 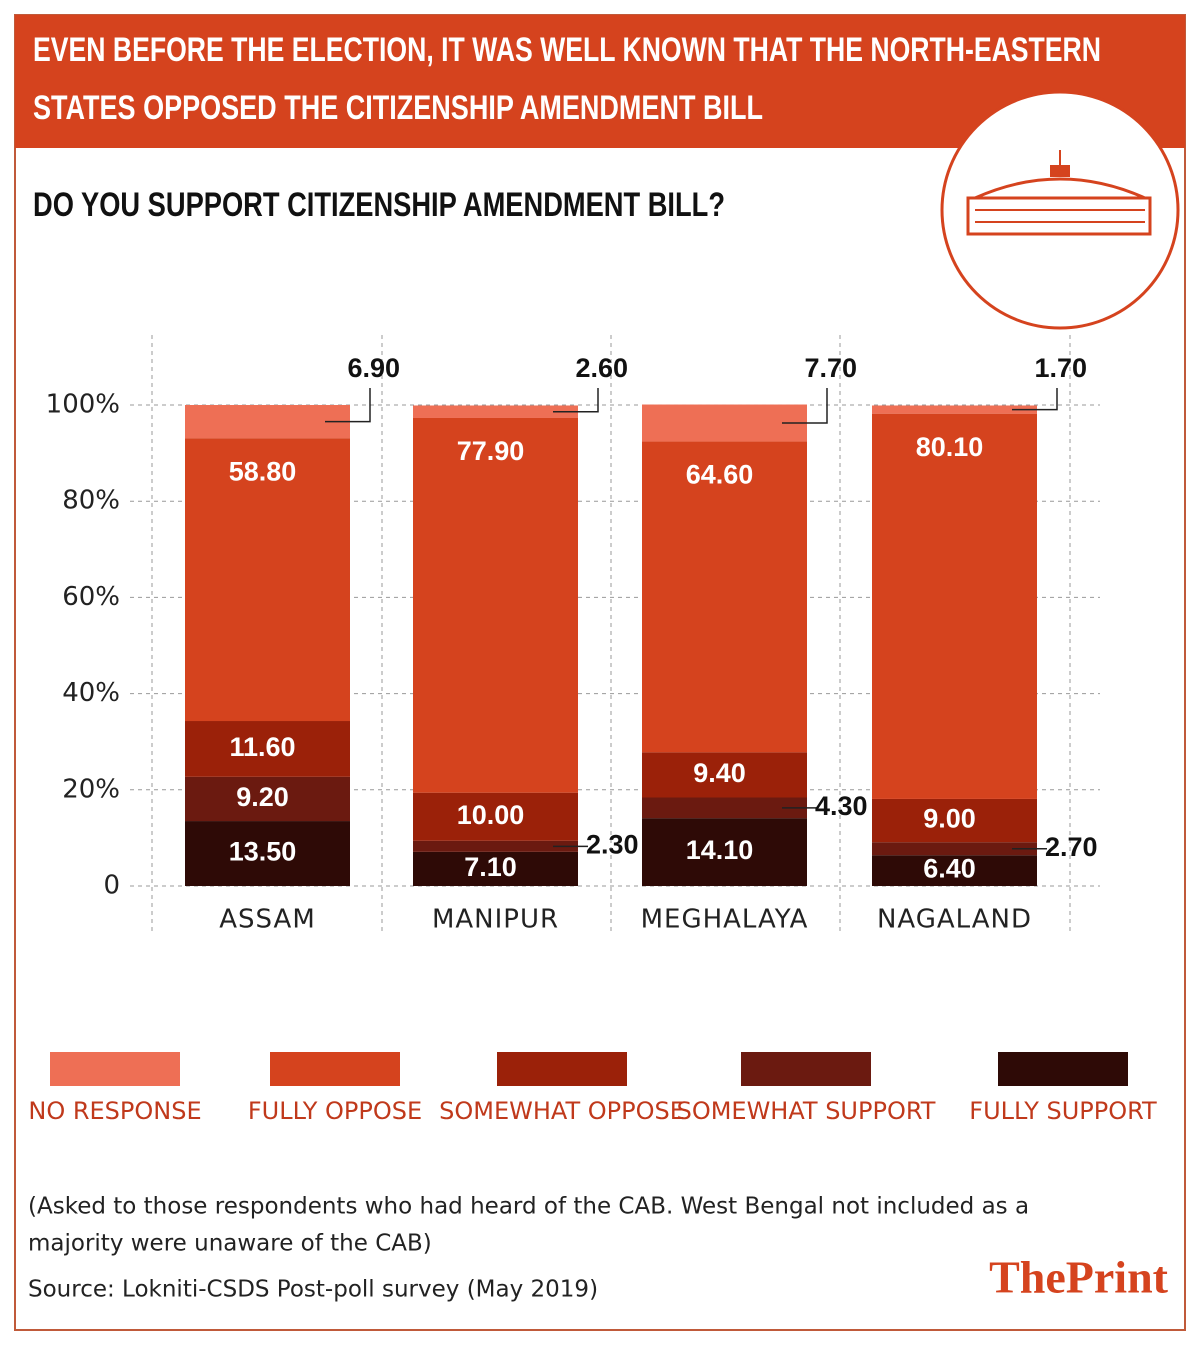 What do you see at coordinates (1071, 847) in the screenshot?
I see `value-label: 2.70` at bounding box center [1071, 847].